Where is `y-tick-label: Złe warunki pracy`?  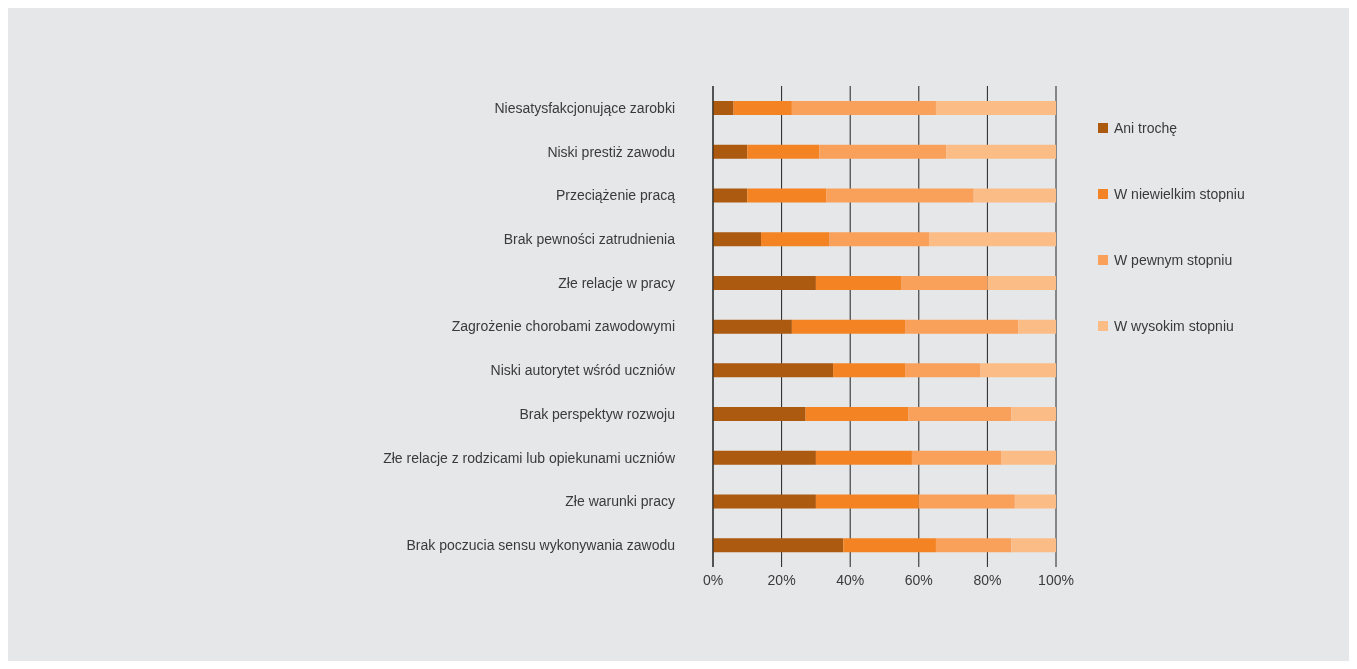
y-tick-label: Złe warunki pracy is located at coordinates (620, 501).